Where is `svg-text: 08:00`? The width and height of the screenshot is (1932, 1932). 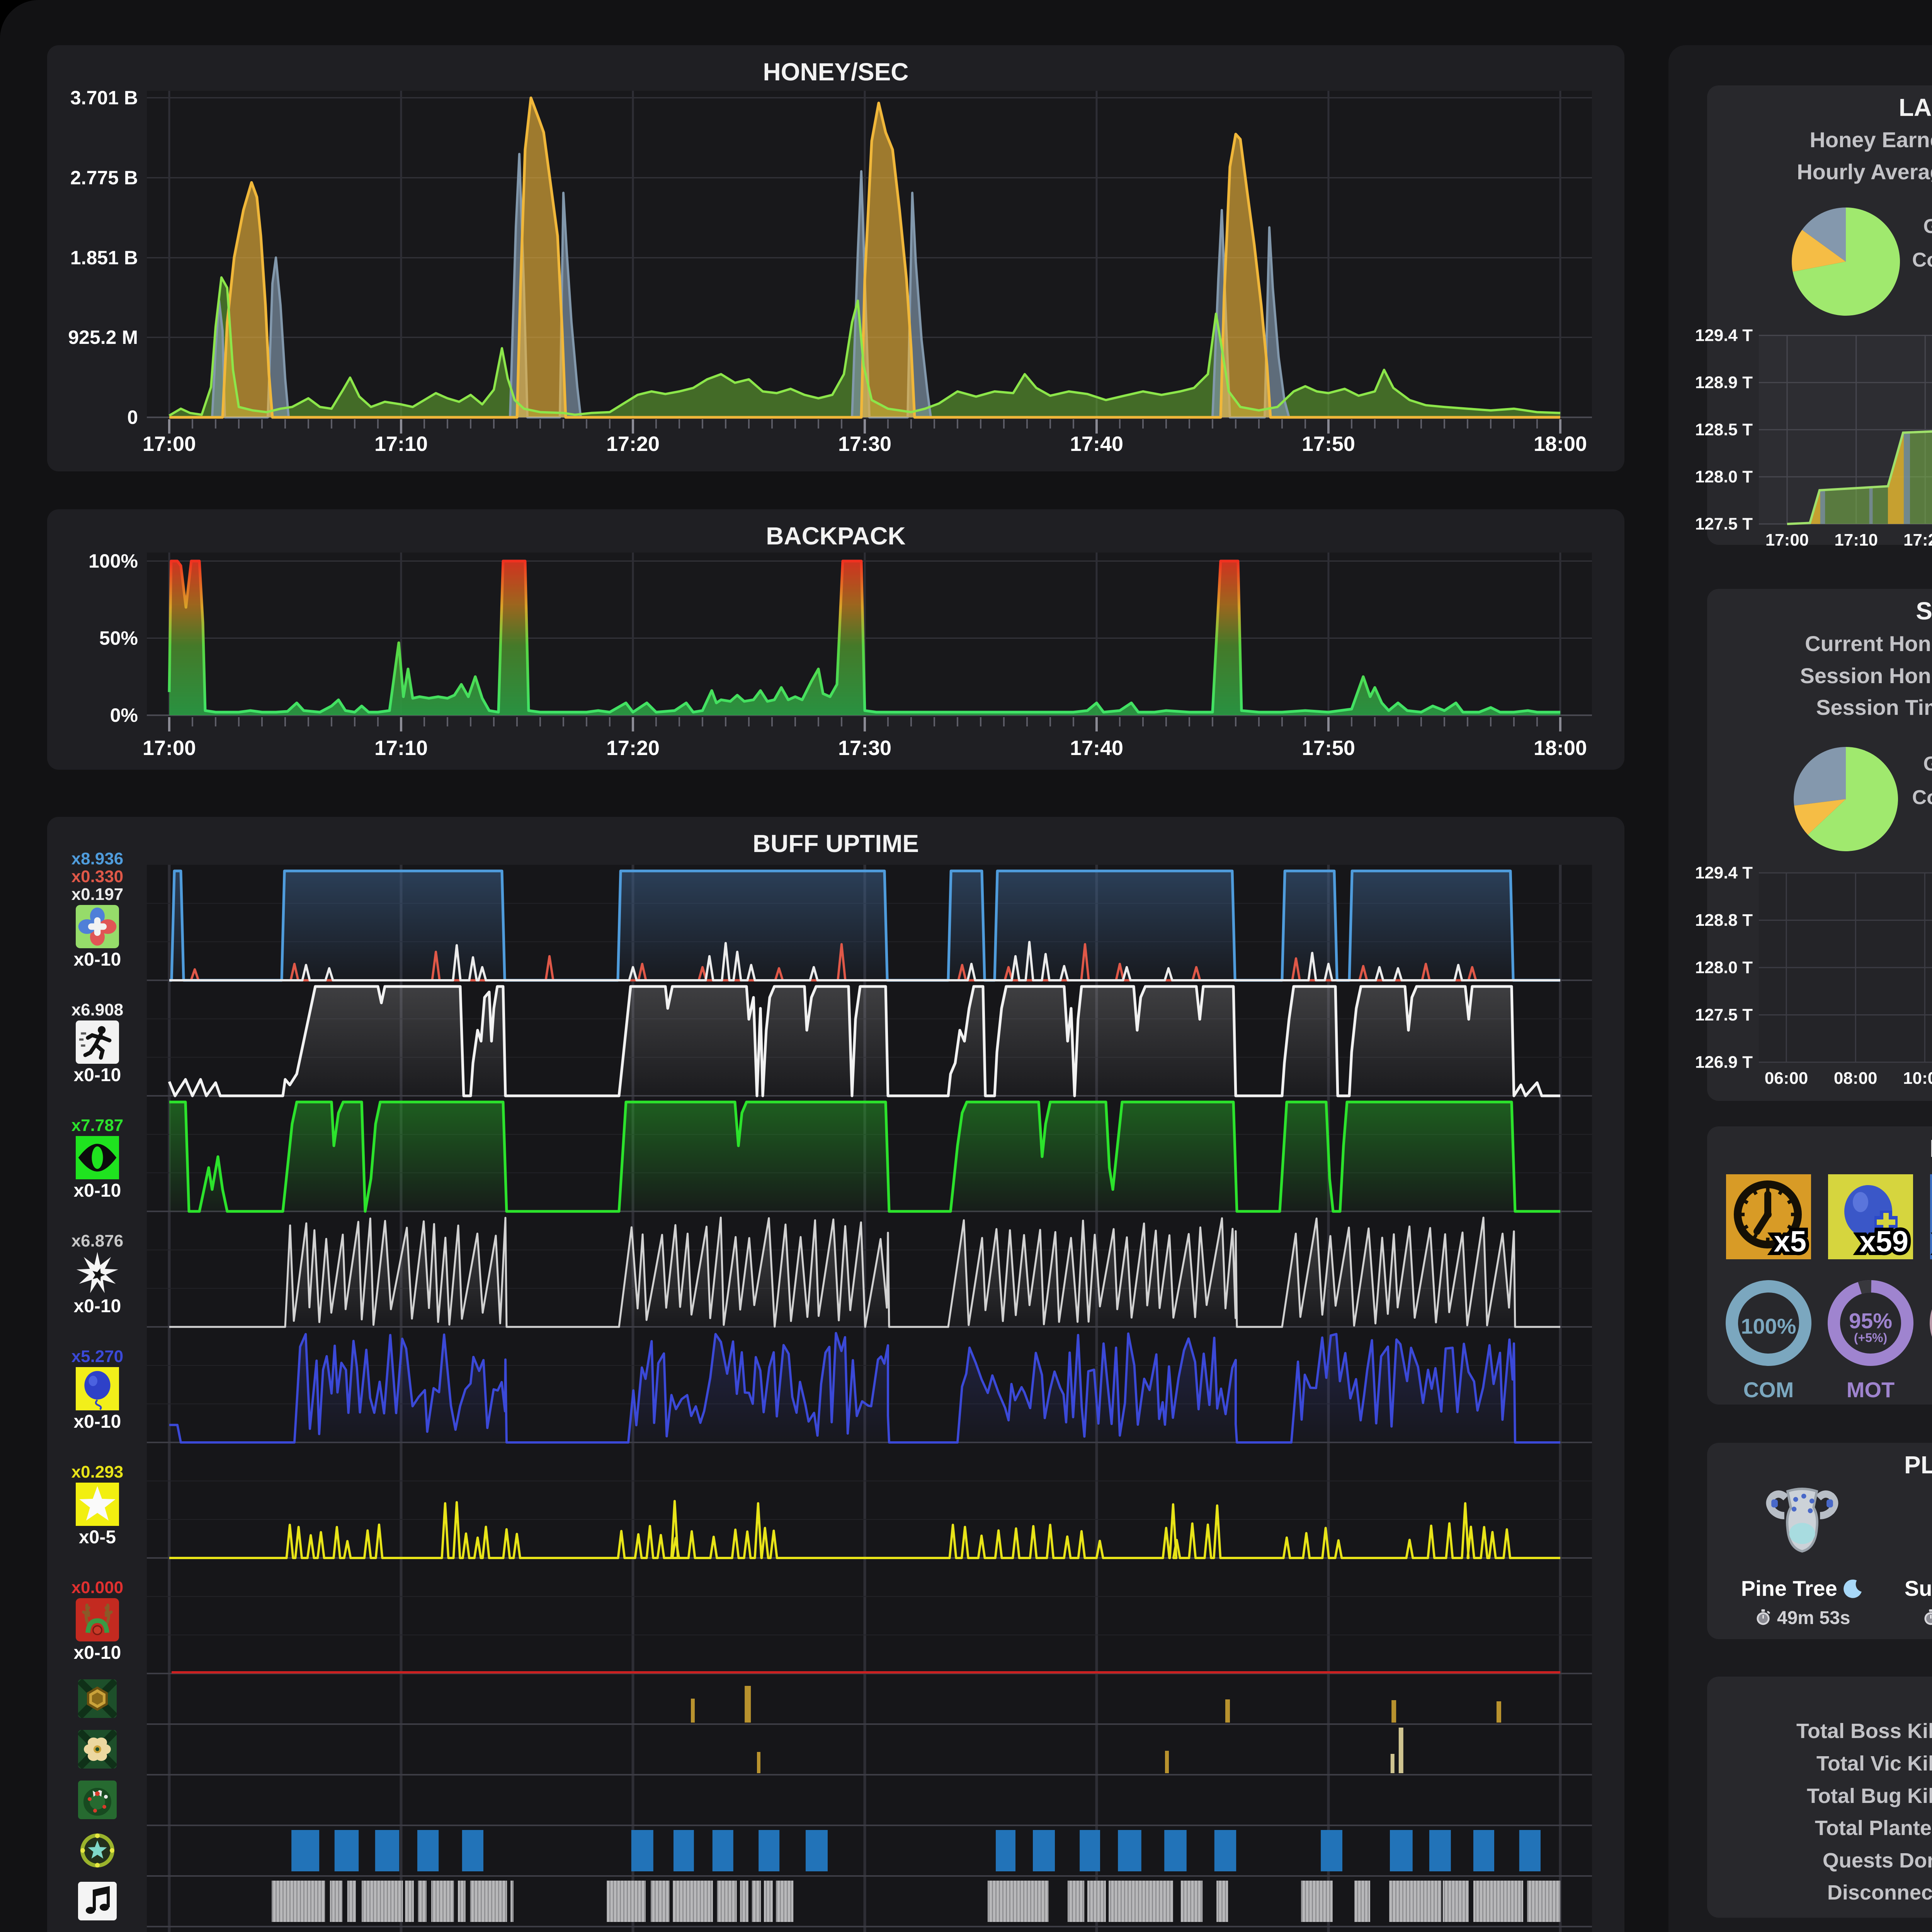 svg-text: 08:00 is located at coordinates (1856, 1078).